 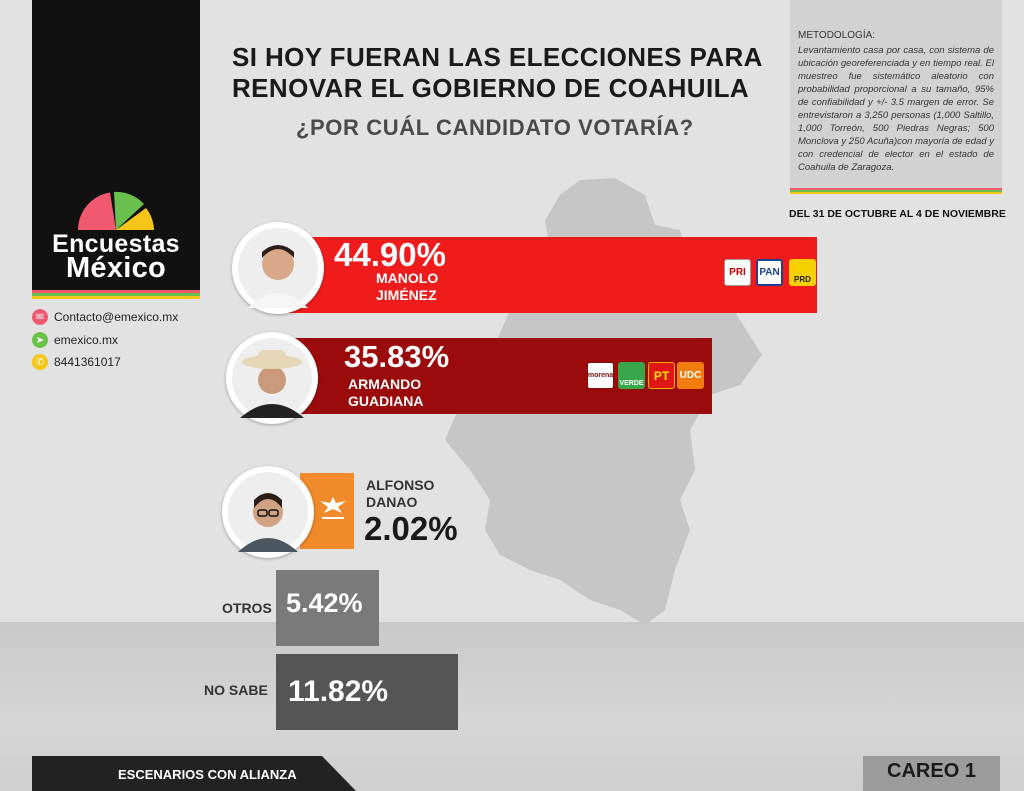 What do you see at coordinates (86, 340) in the screenshot?
I see `contact-website-text: emexico.mx` at bounding box center [86, 340].